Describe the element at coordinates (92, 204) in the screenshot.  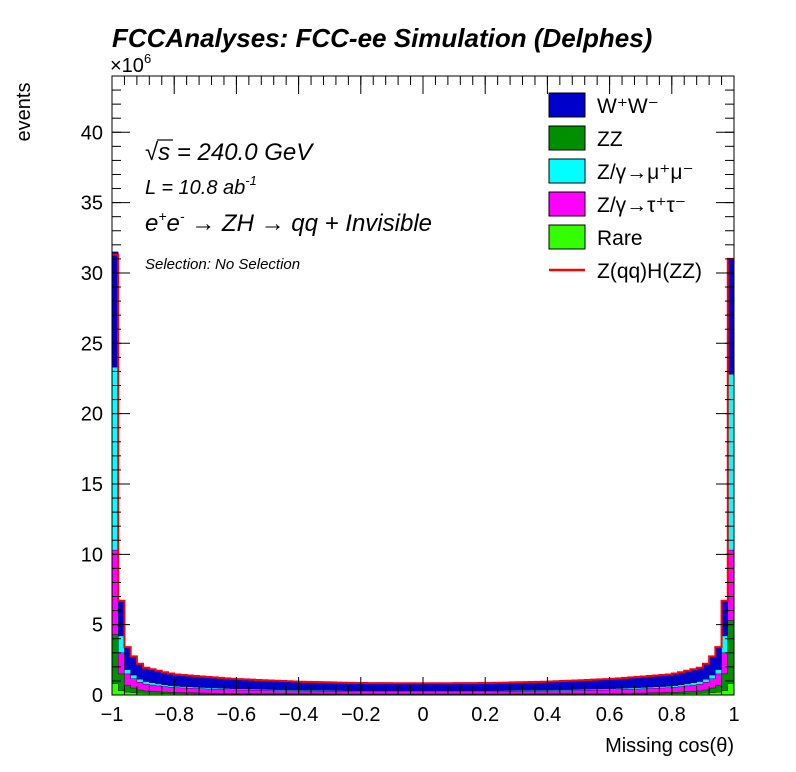
I see `y-tick-label: 35` at that location.